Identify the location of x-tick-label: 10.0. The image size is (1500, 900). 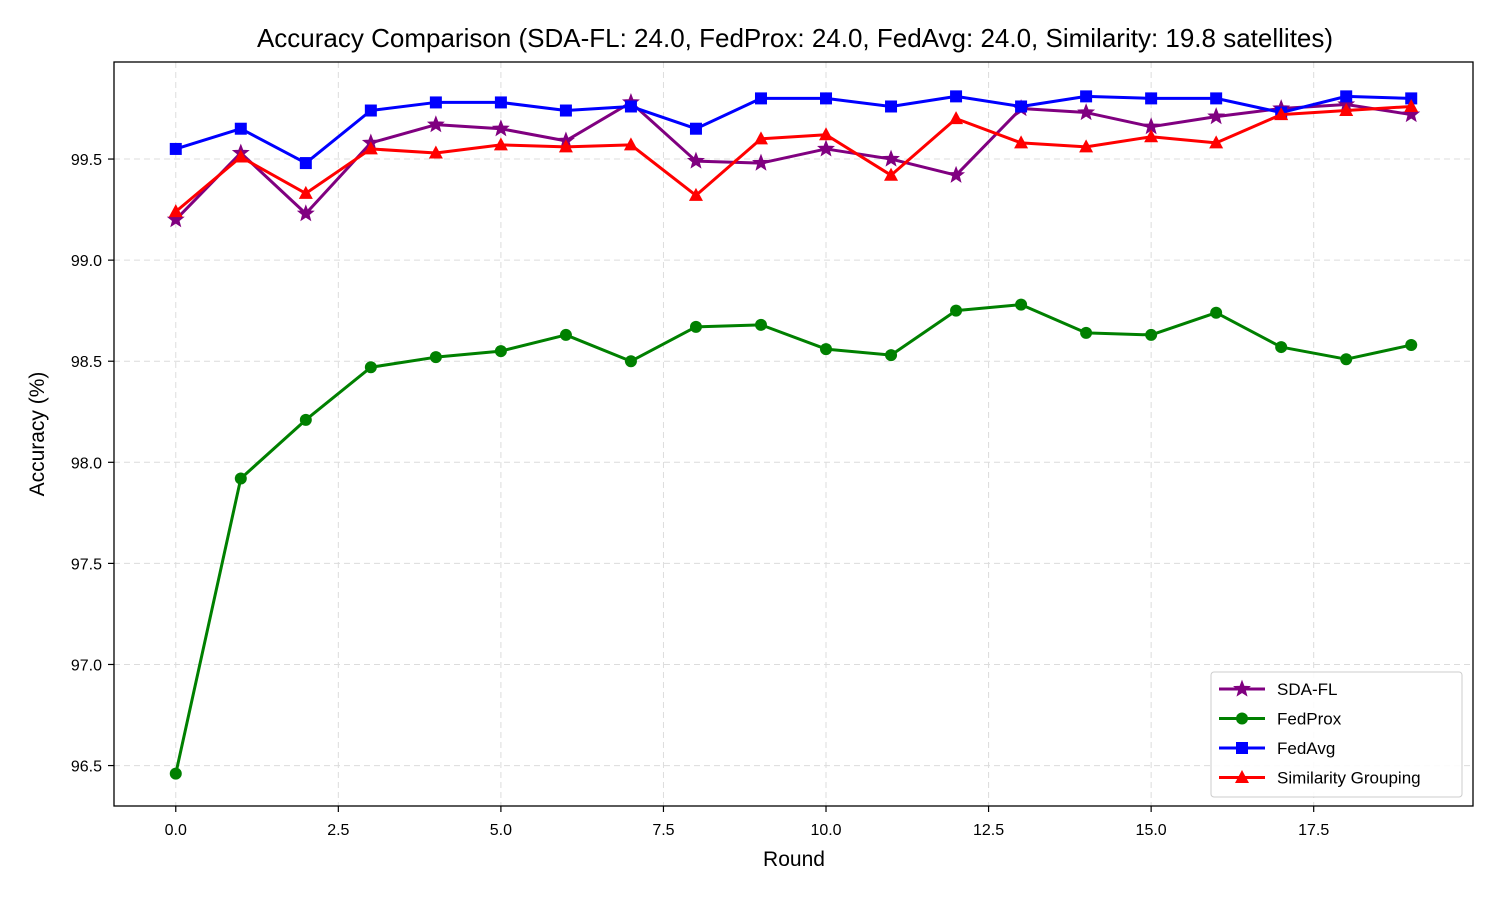
(825, 830).